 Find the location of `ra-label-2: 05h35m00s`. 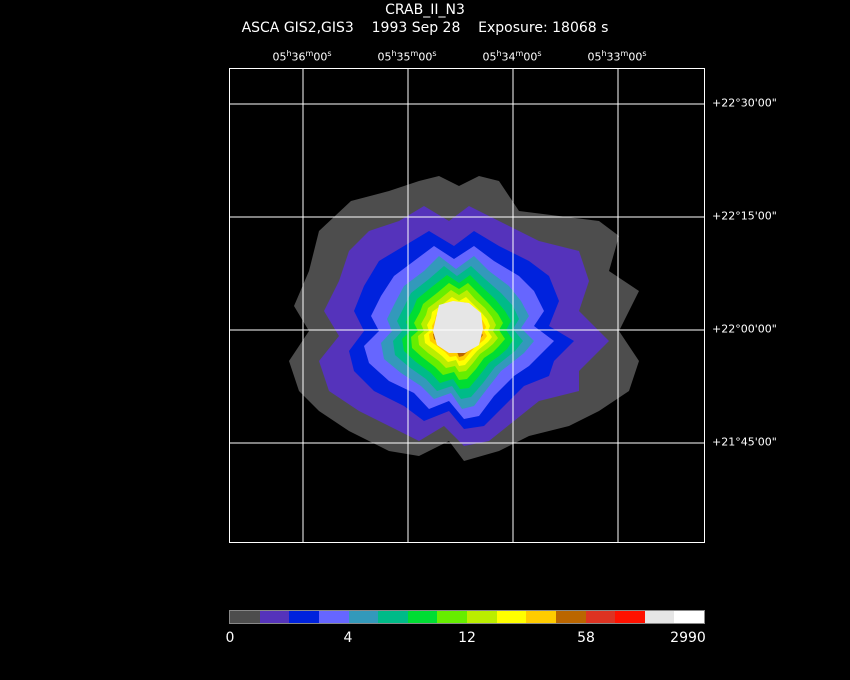

ra-label-2: 05h35m00s is located at coordinates (407, 56).